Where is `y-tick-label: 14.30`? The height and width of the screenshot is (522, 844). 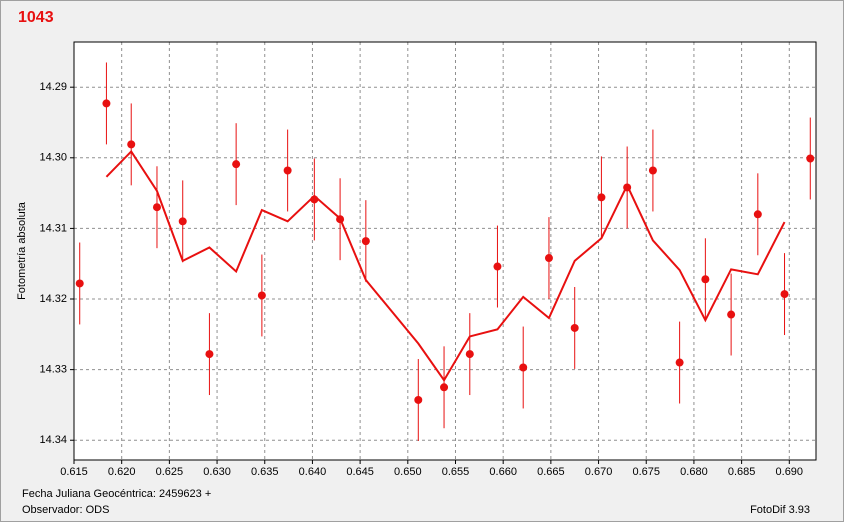
y-tick-label: 14.30 is located at coordinates (53, 158).